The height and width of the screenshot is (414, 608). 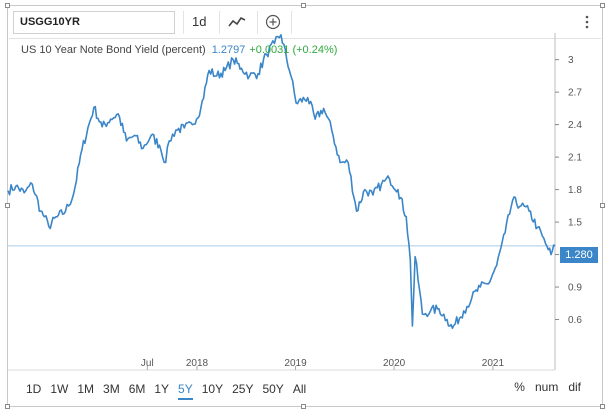 I want to click on mode-button-percent: %, so click(x=519, y=387).